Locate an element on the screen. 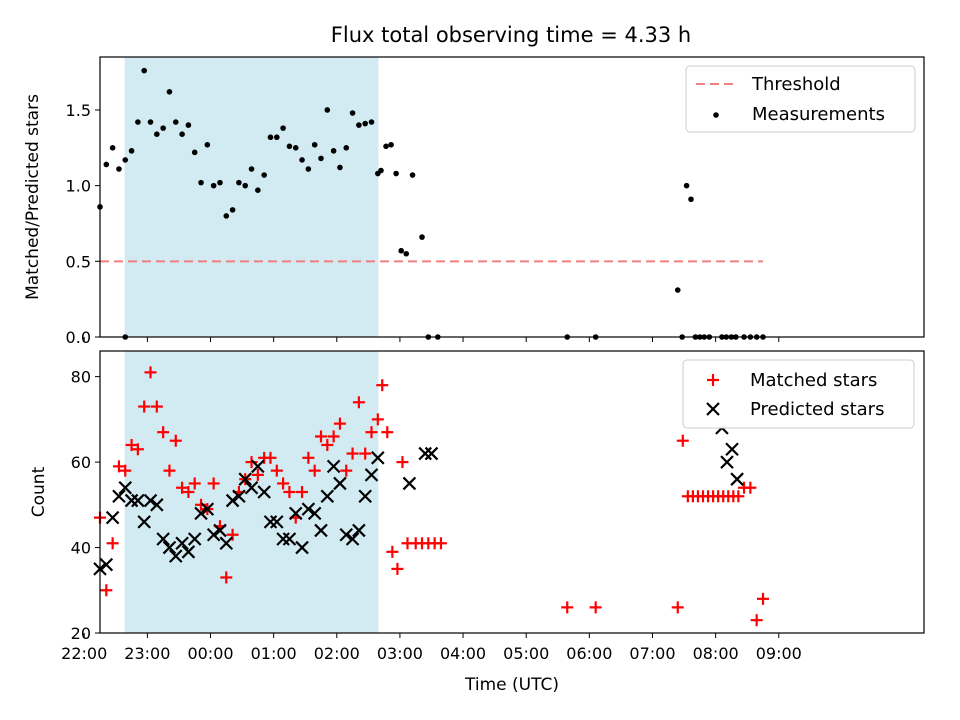  x-tick-label: 01:00 is located at coordinates (274, 653).